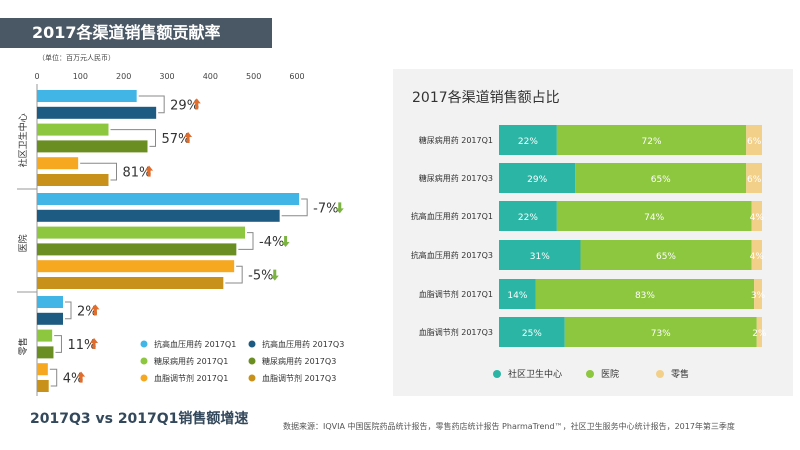 This screenshot has height=450, width=800. Describe the element at coordinates (535, 374) in the screenshot. I see `legend-label: 社区卫生中心` at that location.